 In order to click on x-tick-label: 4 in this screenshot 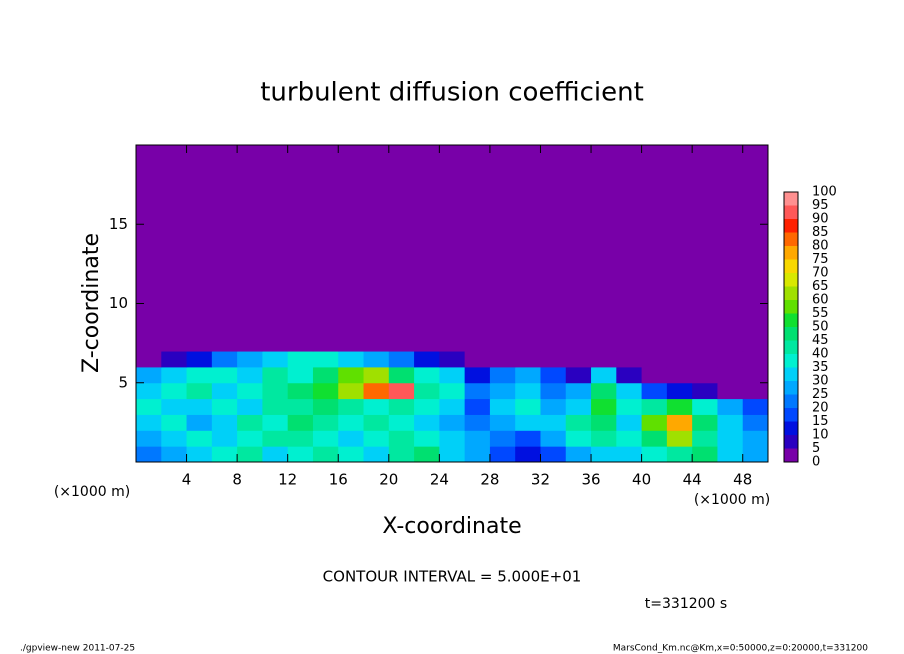, I will do `click(187, 480)`.